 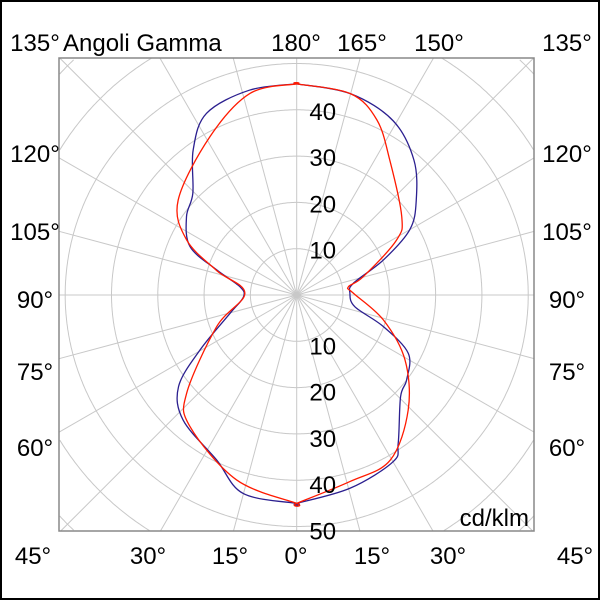 What do you see at coordinates (567, 300) in the screenshot?
I see `angle-label-right: 90°` at bounding box center [567, 300].